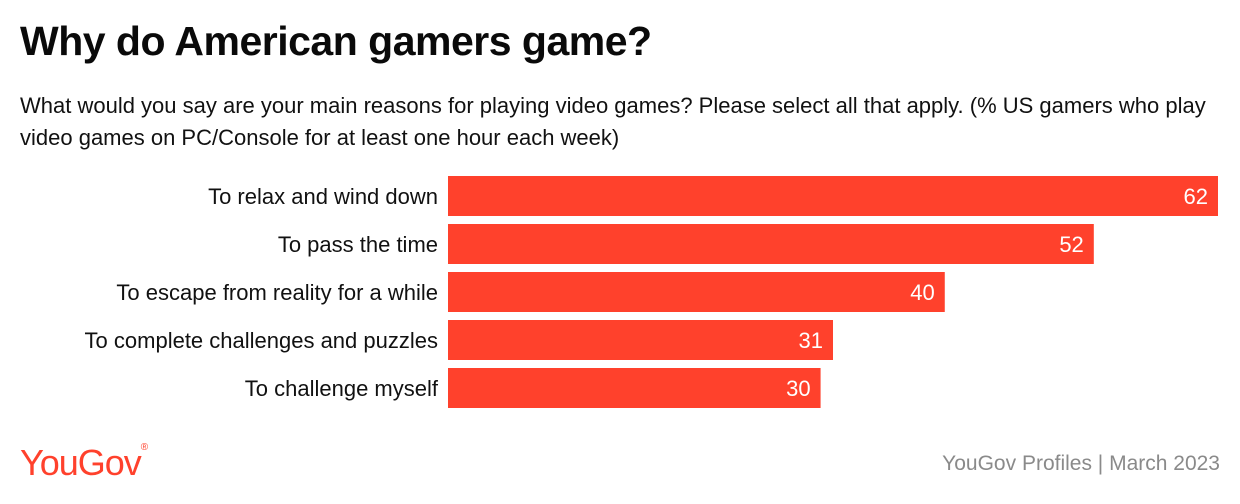 This screenshot has height=504, width=1240. I want to click on category-label: To escape from reality for a while, so click(277, 292).